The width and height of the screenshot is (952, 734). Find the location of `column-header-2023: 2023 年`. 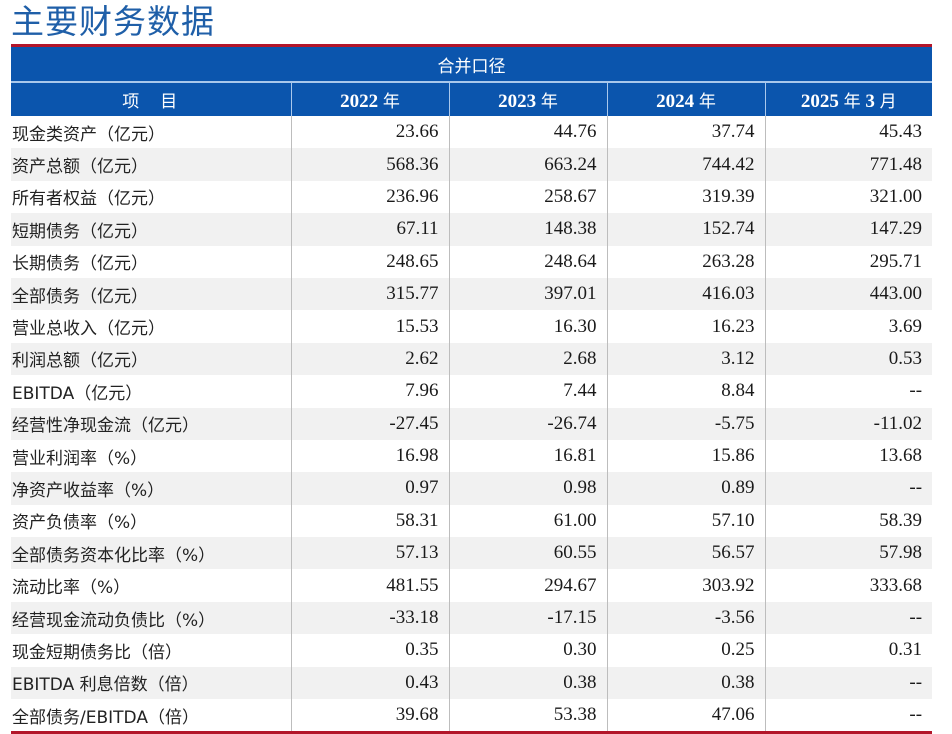

column-header-2023: 2023 年 is located at coordinates (527, 99).